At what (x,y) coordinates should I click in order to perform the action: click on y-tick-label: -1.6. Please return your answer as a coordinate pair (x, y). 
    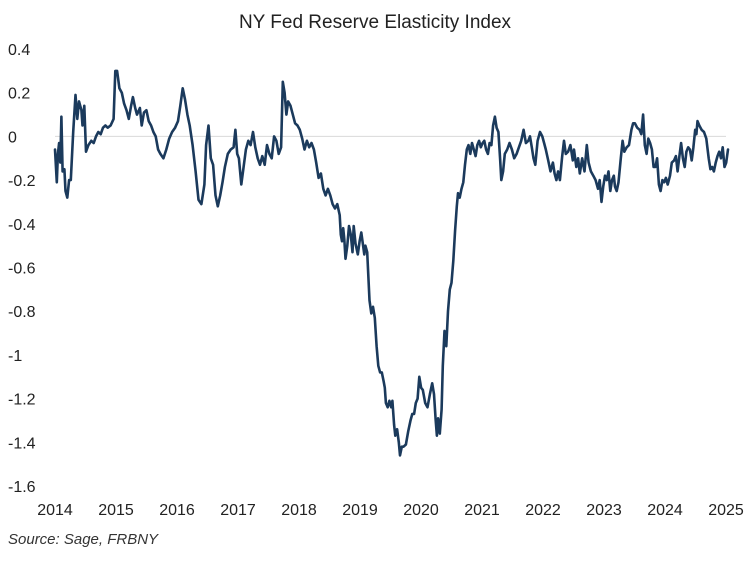
    Looking at the image, I should click on (22, 487).